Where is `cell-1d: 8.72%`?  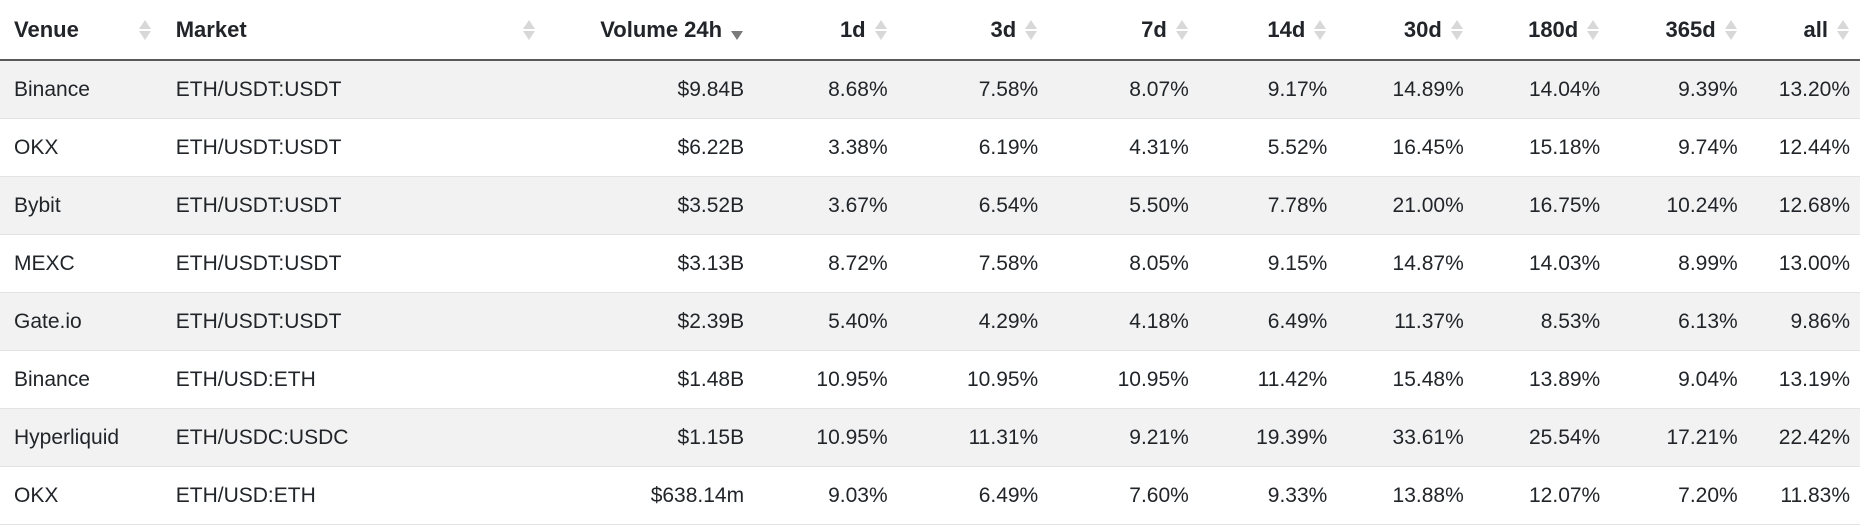
cell-1d: 8.72% is located at coordinates (826, 263).